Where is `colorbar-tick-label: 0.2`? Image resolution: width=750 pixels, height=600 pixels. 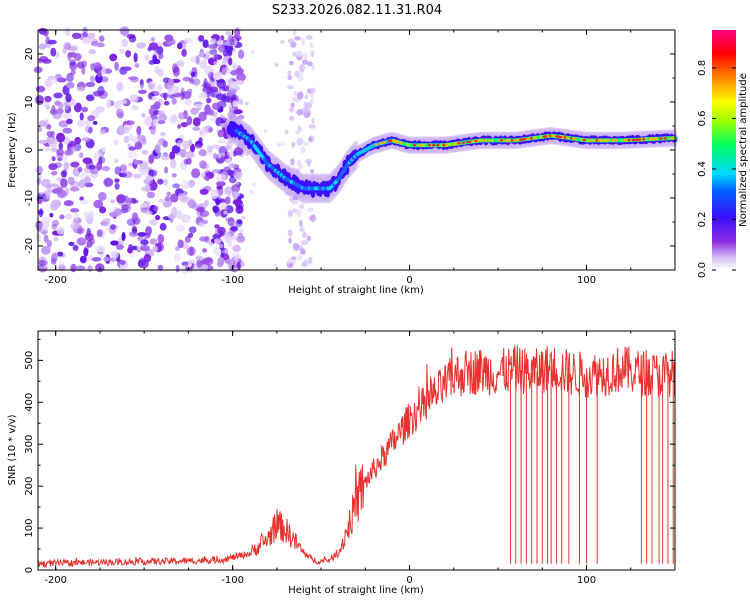
colorbar-tick-label: 0.2 is located at coordinates (702, 220).